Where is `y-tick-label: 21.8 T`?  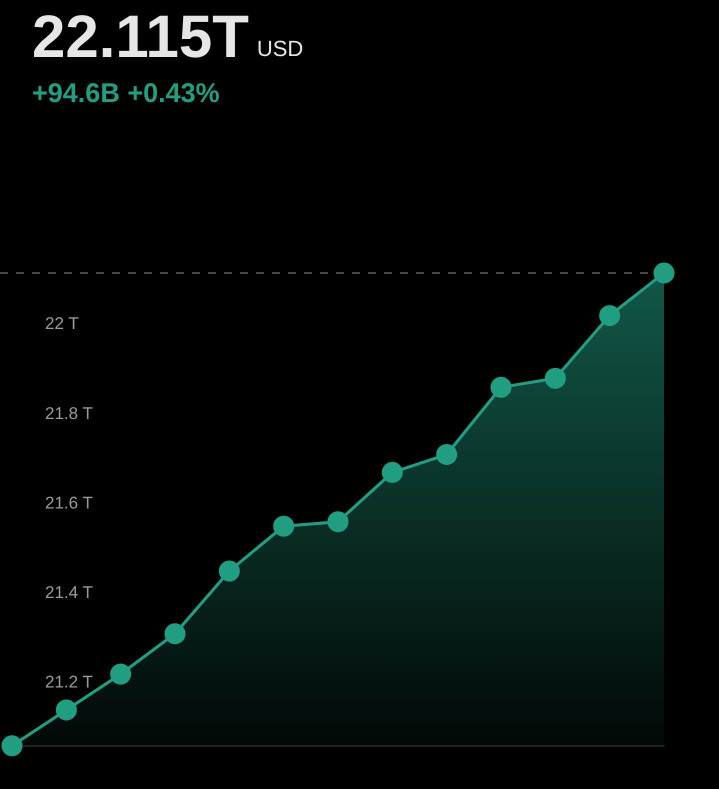
y-tick-label: 21.8 T is located at coordinates (69, 413).